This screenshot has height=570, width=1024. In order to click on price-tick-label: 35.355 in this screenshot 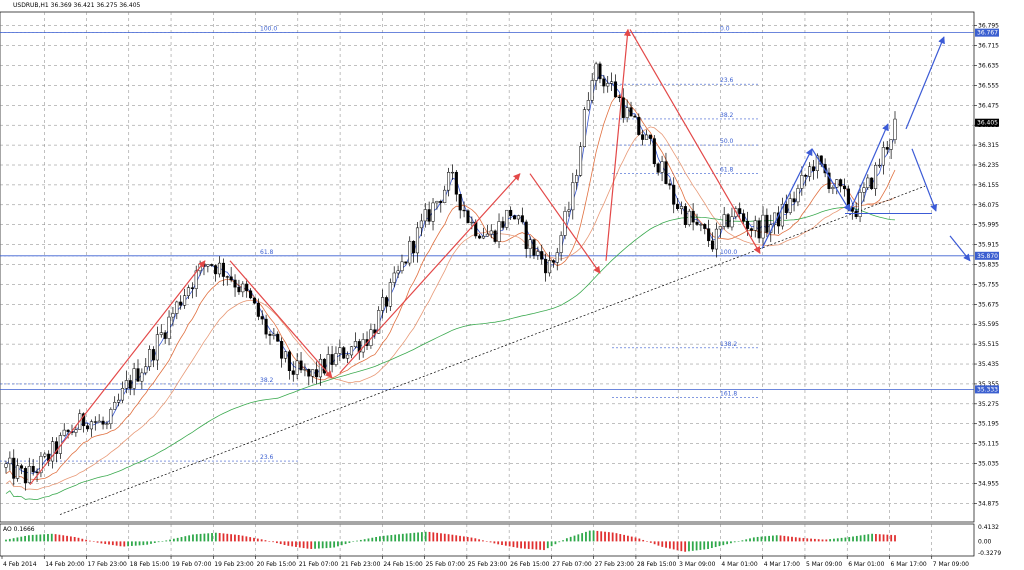, I will do `click(988, 384)`.